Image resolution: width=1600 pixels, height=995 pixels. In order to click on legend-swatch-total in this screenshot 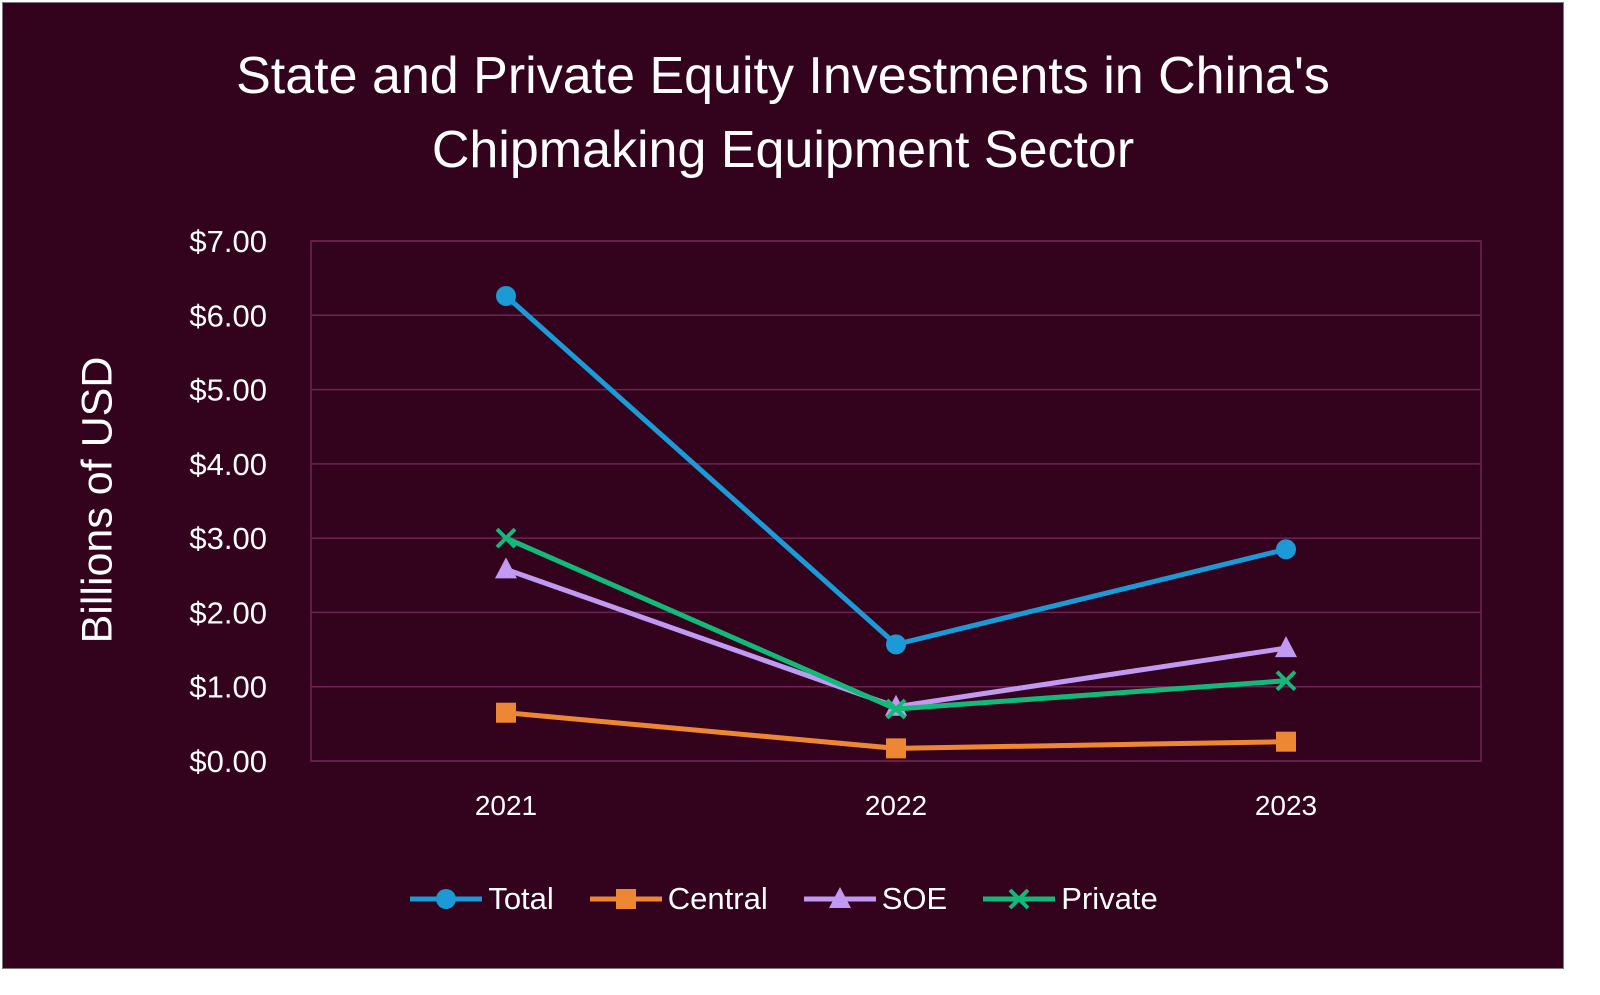, I will do `click(446, 899)`.